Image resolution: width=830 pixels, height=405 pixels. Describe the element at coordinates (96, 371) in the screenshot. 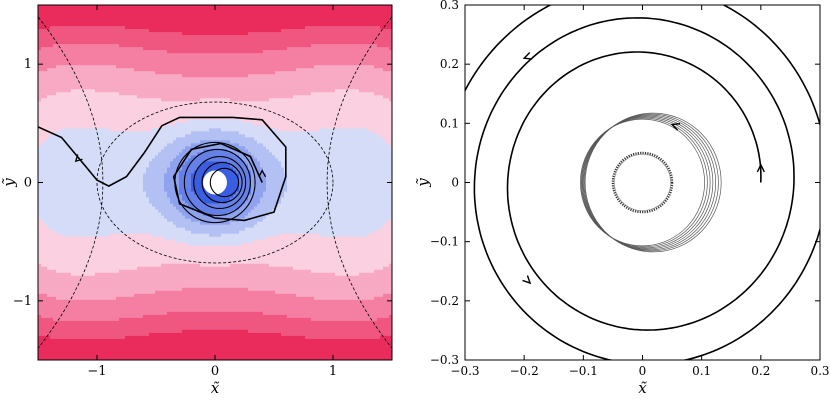

I see `x-tick-label: −1` at that location.